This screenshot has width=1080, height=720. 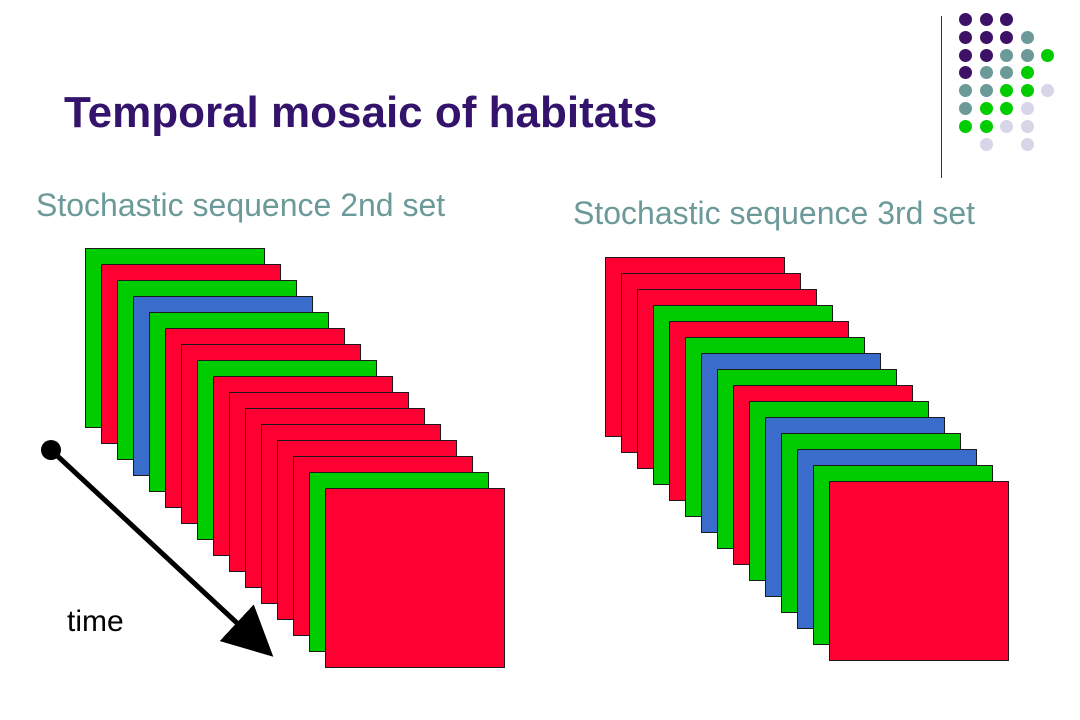 What do you see at coordinates (941, 97) in the screenshot?
I see `title-divider` at bounding box center [941, 97].